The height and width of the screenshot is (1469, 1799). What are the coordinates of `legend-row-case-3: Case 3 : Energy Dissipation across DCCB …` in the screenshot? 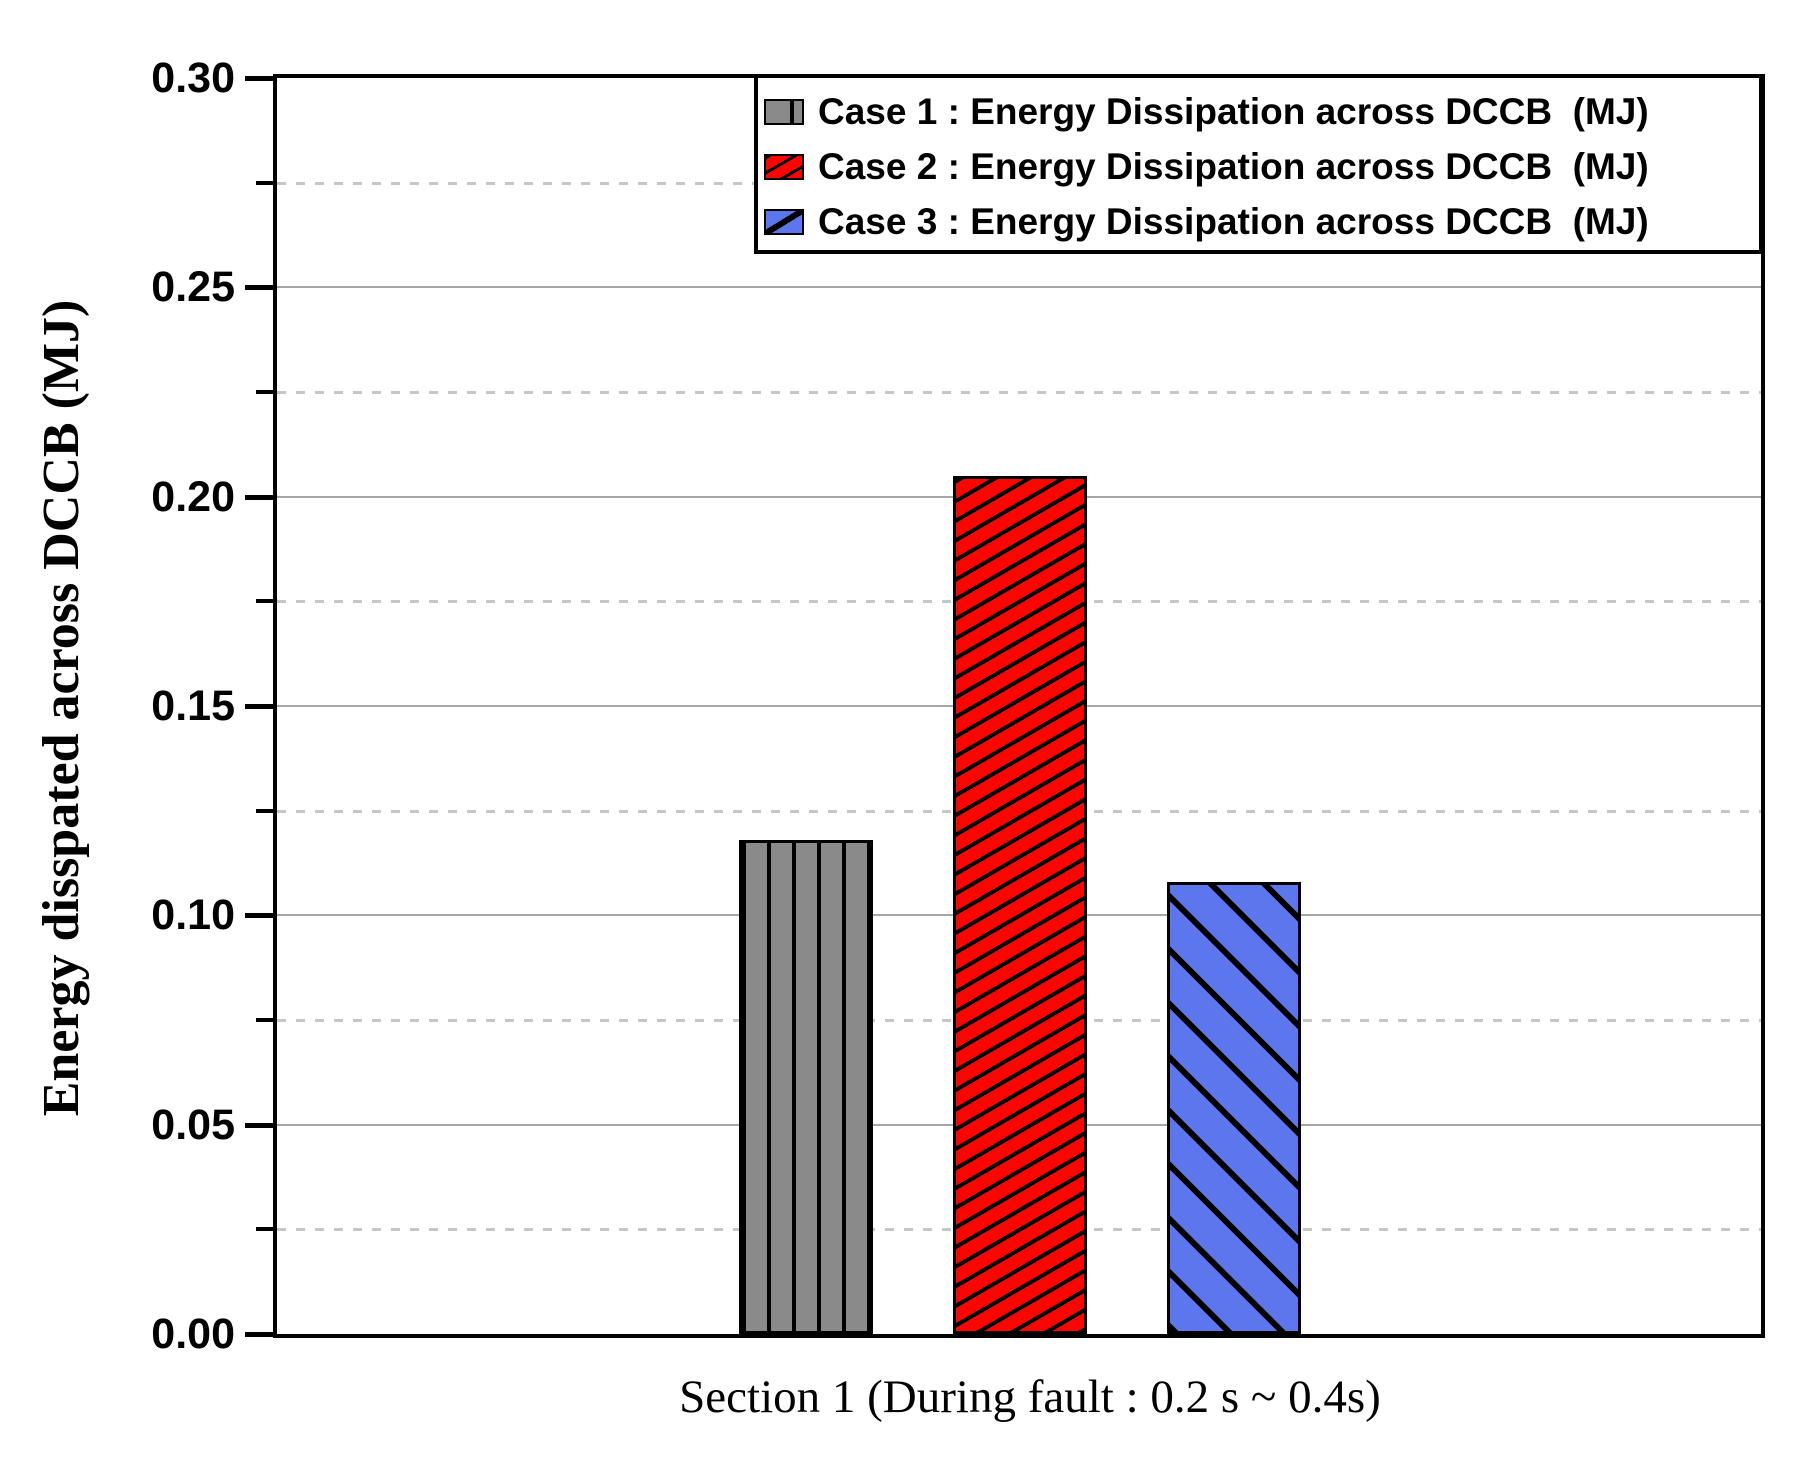 It's located at (1261, 221).